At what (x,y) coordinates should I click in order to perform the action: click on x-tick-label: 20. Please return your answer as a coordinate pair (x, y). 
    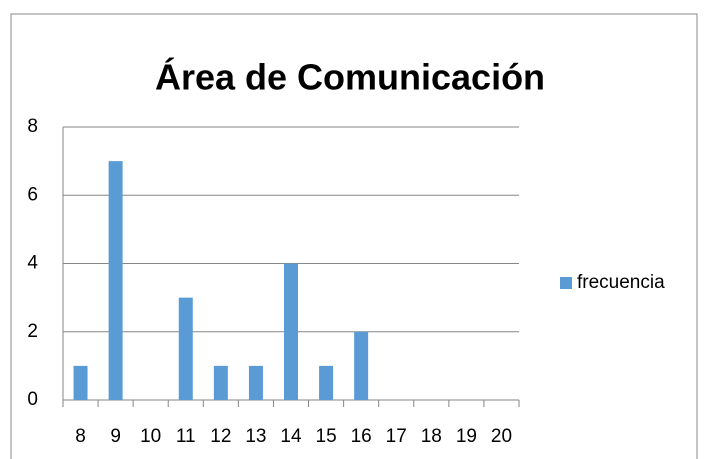
    Looking at the image, I should click on (501, 436).